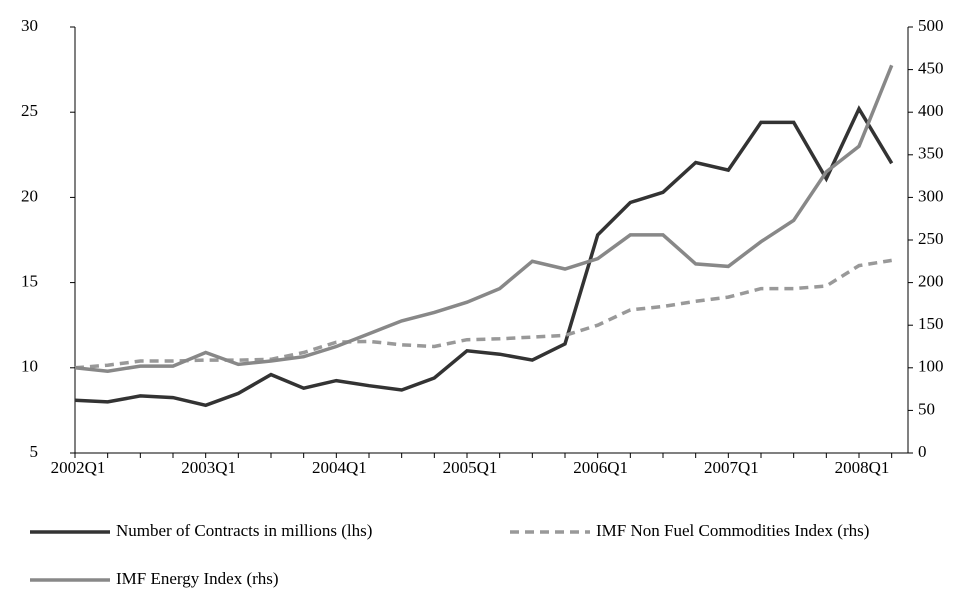 This screenshot has height=592, width=966. Describe the element at coordinates (29, 281) in the screenshot. I see `y-tick-label: 15` at that location.